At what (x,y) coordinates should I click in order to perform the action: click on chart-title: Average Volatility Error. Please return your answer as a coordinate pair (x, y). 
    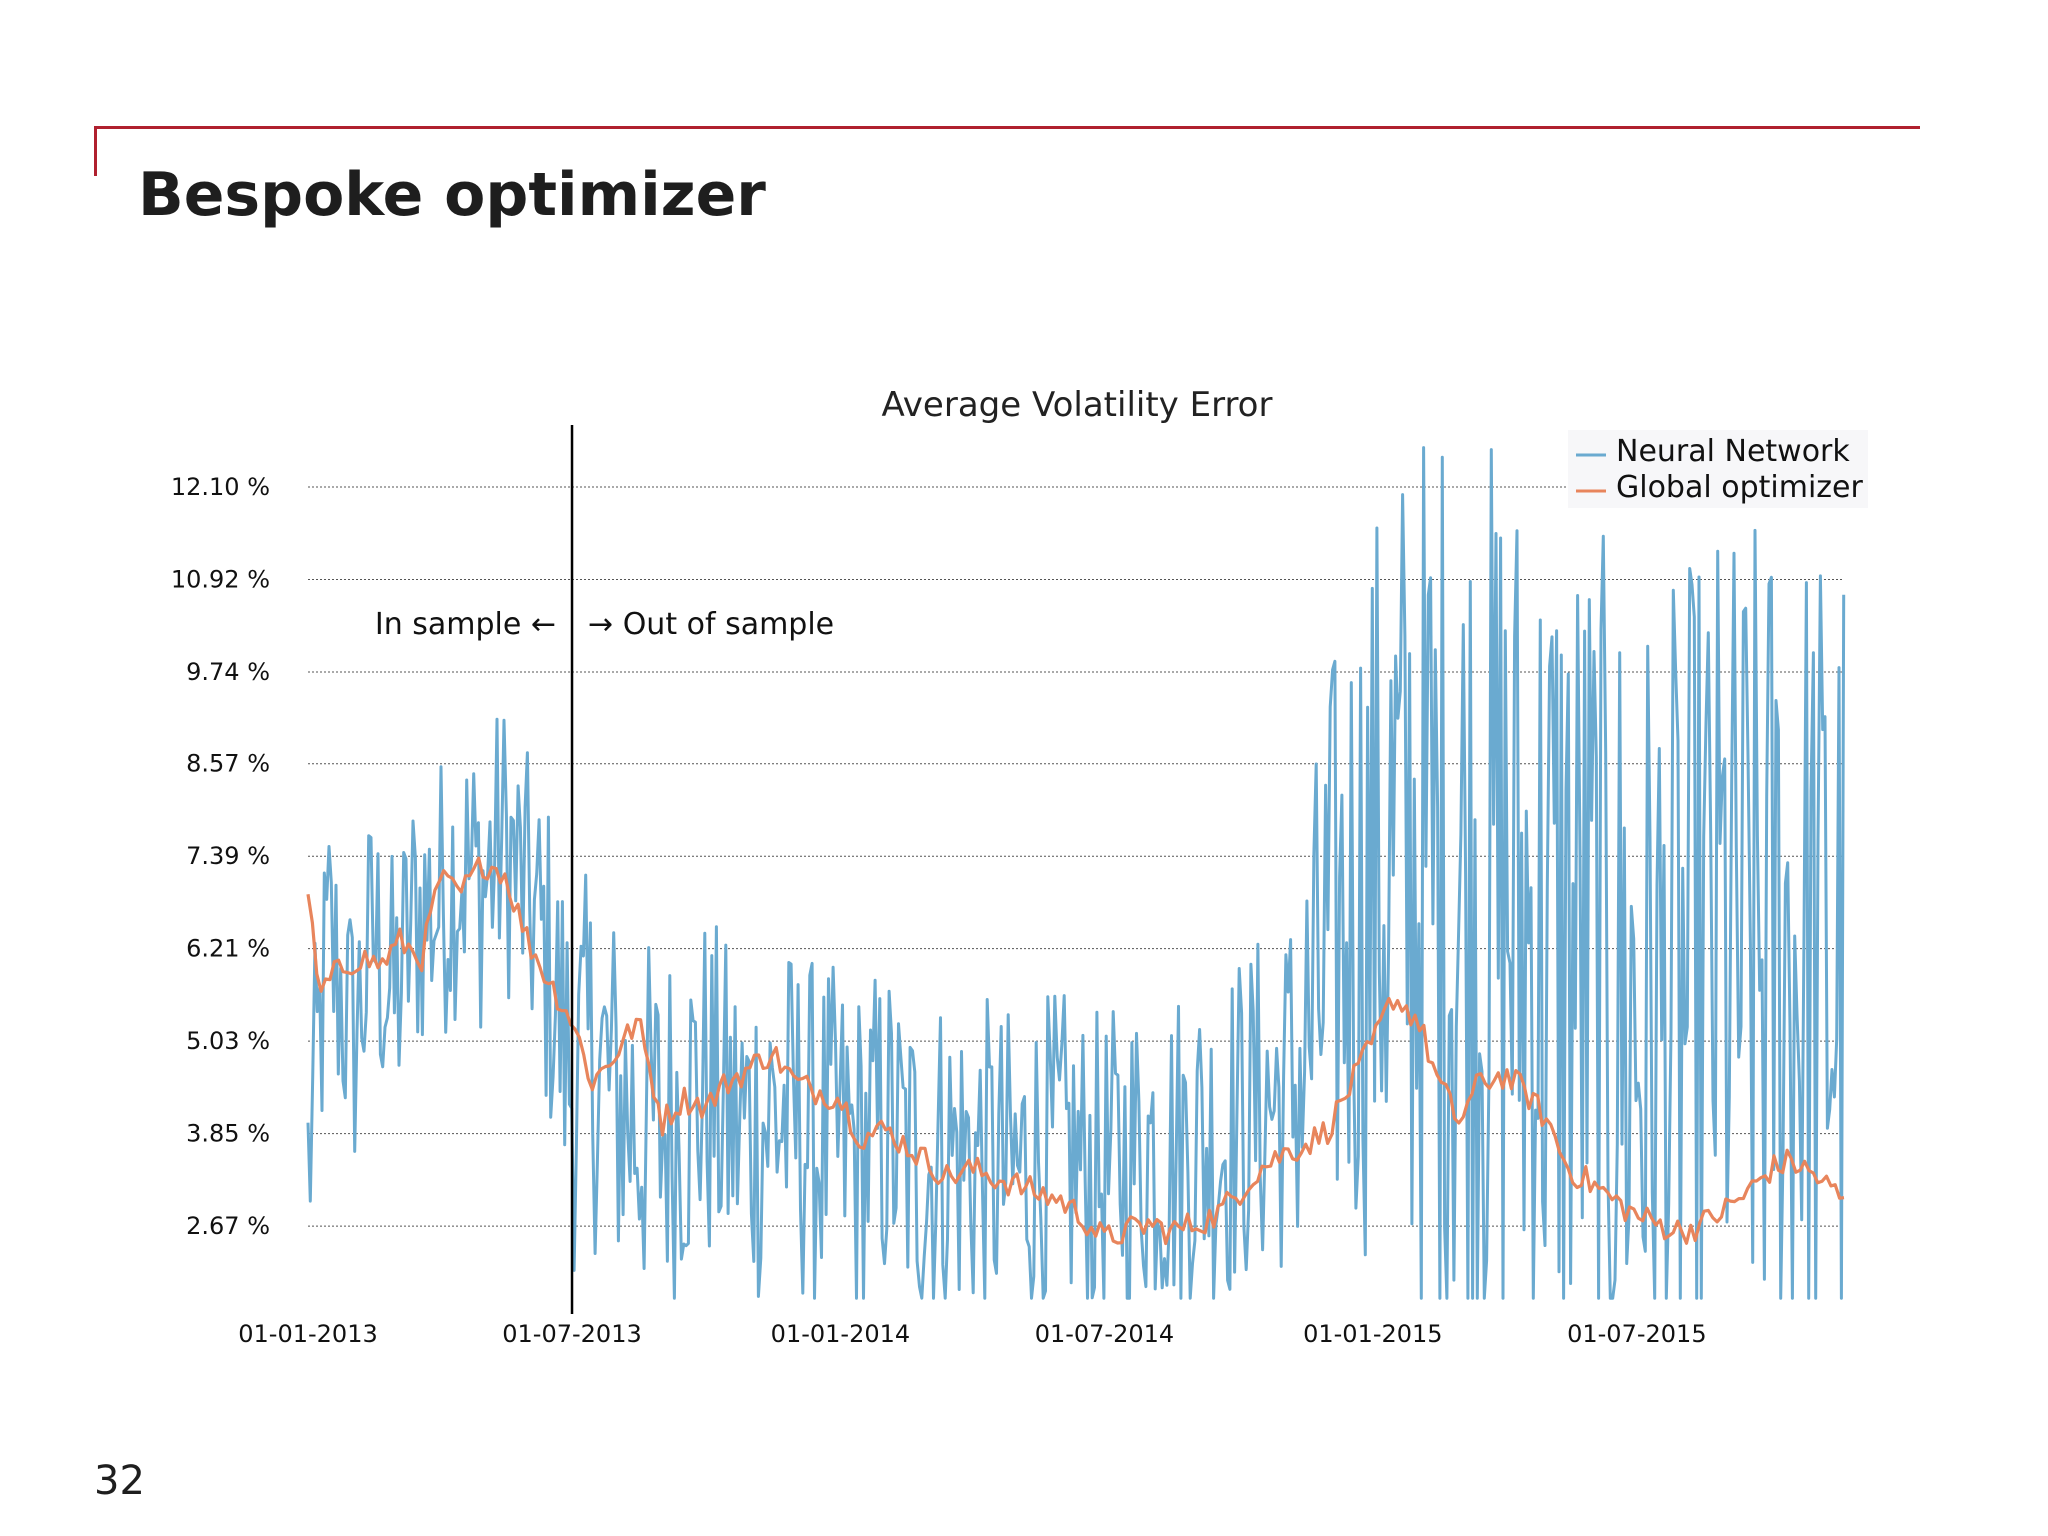
    Looking at the image, I should click on (1077, 405).